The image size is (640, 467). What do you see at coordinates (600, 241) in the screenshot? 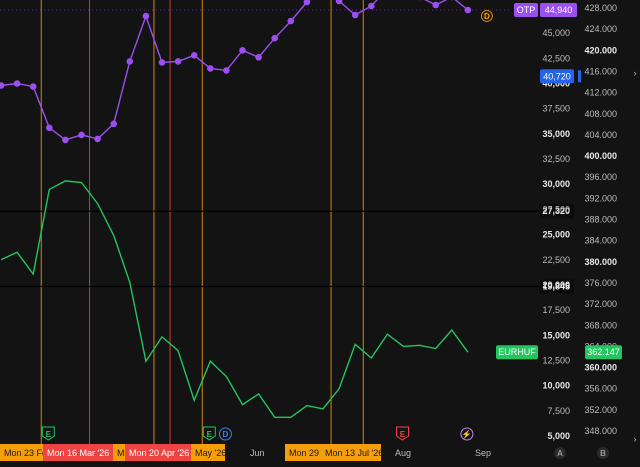
I see `right-axis-tick-label: 384.000` at bounding box center [600, 241].